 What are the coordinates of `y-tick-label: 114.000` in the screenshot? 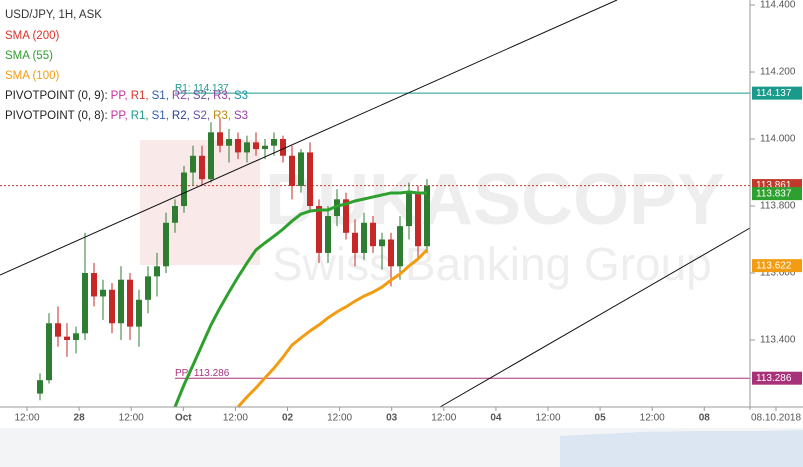 It's located at (778, 139).